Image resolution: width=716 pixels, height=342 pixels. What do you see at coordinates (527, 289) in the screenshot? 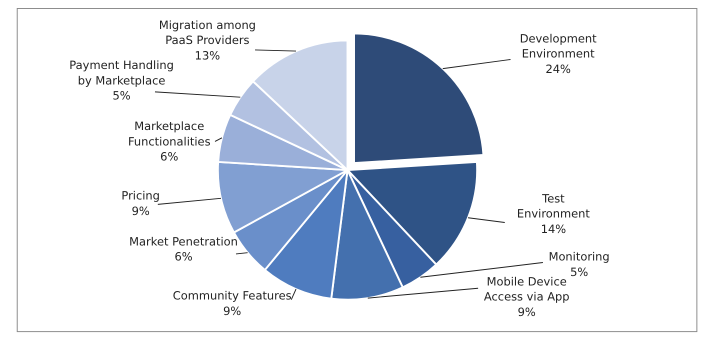
I see `slice-label: Mobile Device Access via App` at bounding box center [527, 289].